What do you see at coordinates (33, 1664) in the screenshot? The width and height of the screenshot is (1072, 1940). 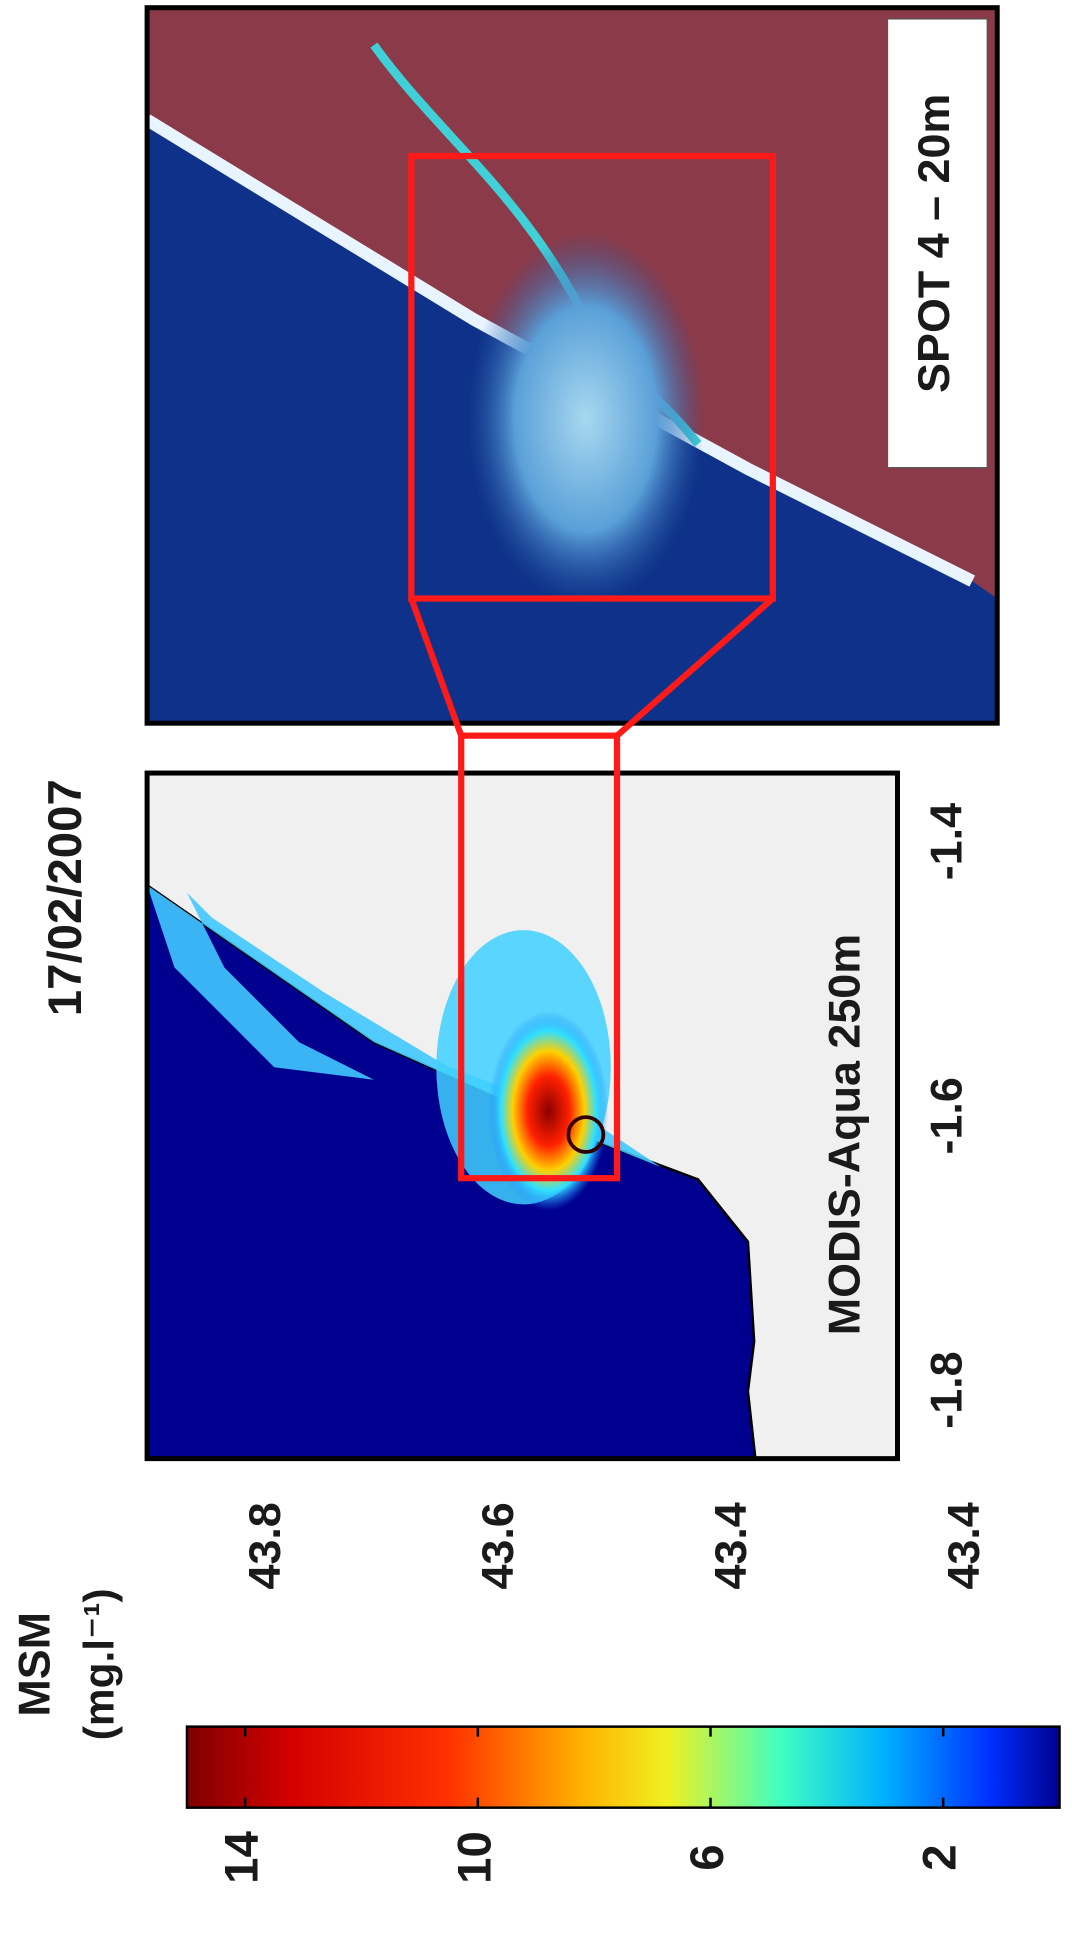 I see `colorbar-label: MSM` at bounding box center [33, 1664].